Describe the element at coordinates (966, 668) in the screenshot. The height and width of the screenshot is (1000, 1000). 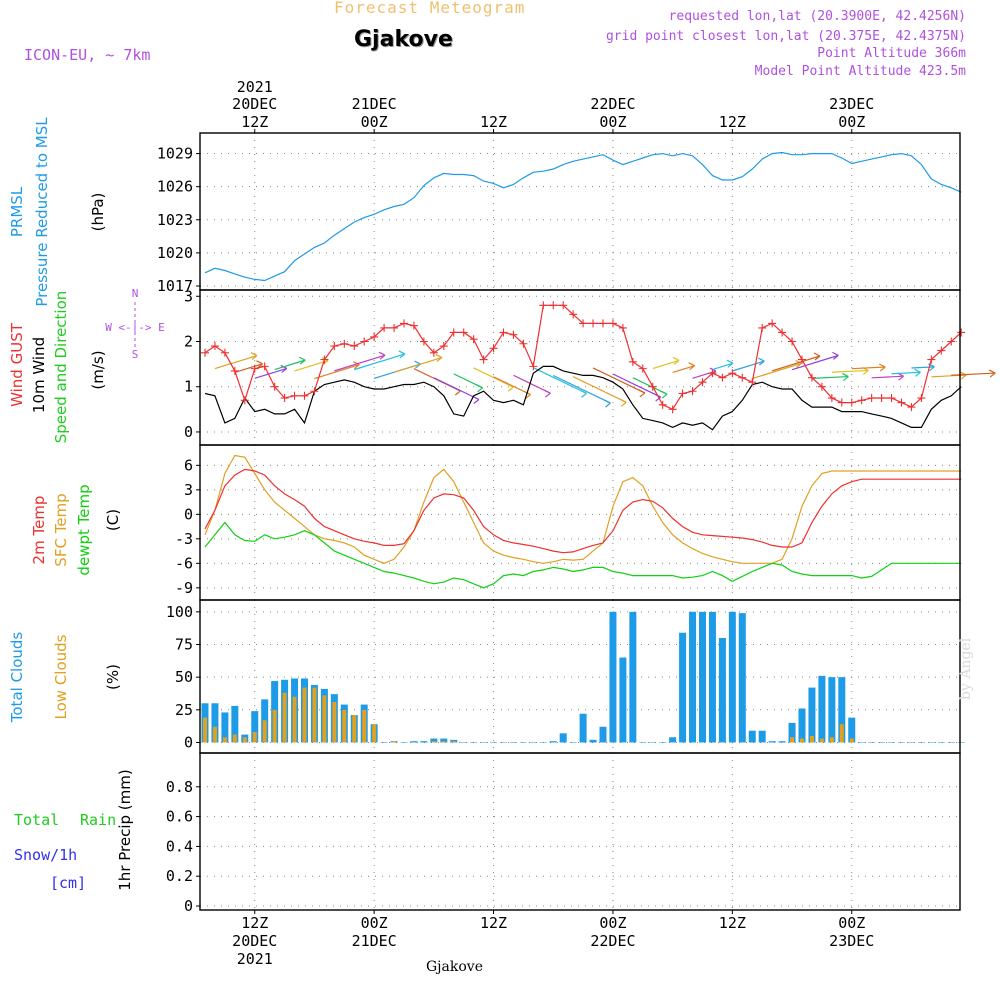
I see `watermark: by Angel` at that location.